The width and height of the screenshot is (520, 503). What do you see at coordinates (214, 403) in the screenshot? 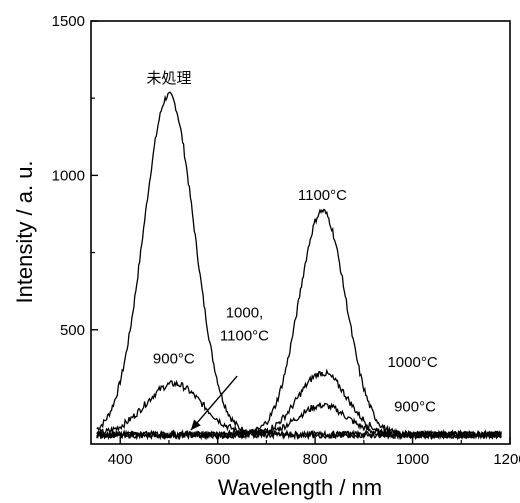
I see `annotation-arrow-line` at bounding box center [214, 403].